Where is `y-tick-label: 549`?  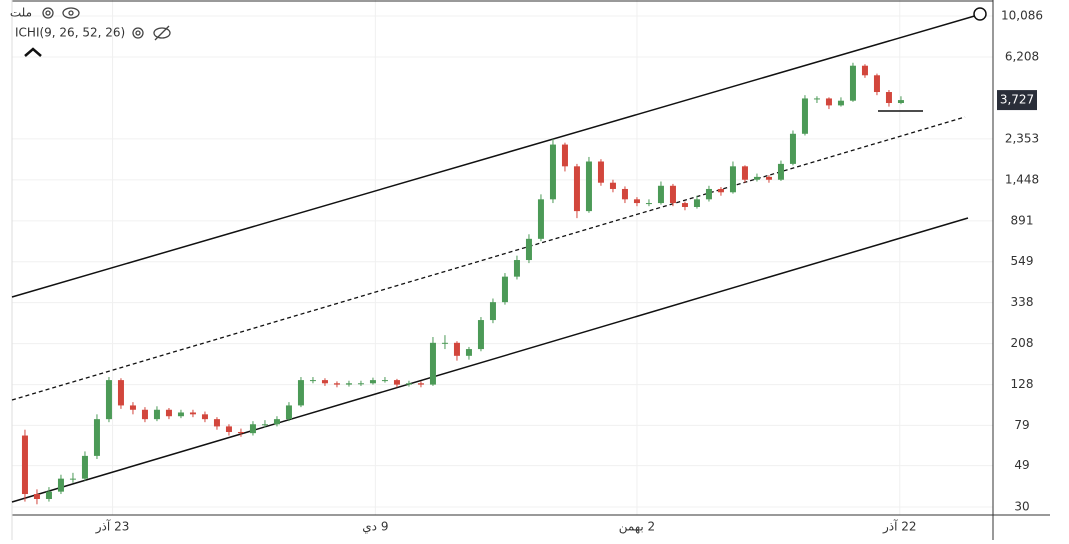 y-tick-label: 549 is located at coordinates (1022, 261).